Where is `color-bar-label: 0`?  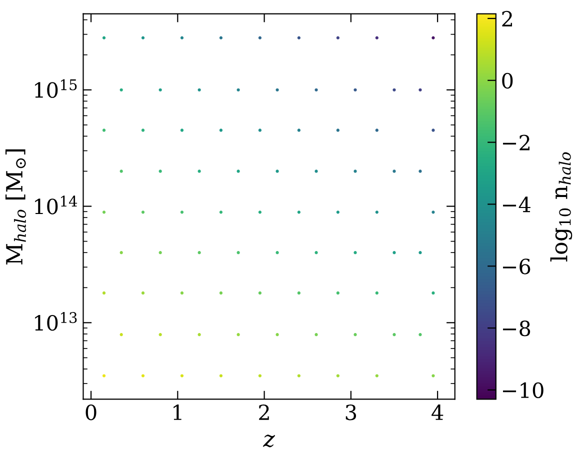 color-bar-label: 0 is located at coordinates (507, 80).